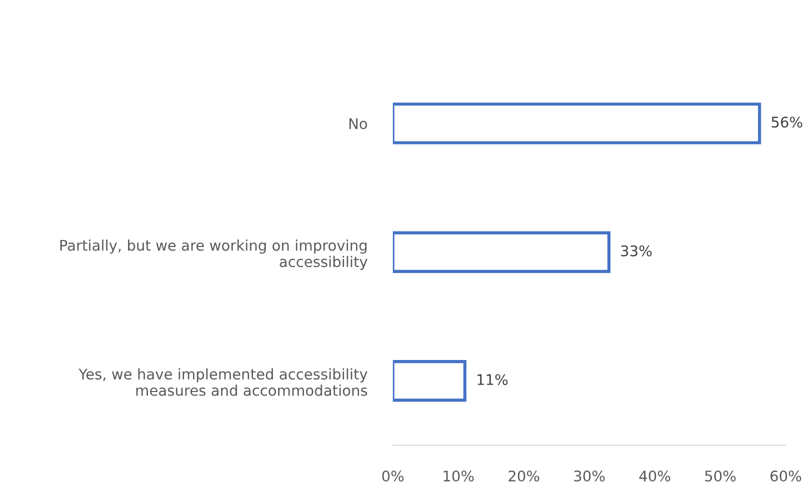  Describe the element at coordinates (654, 476) in the screenshot. I see `x-tick-label: 40%` at that location.